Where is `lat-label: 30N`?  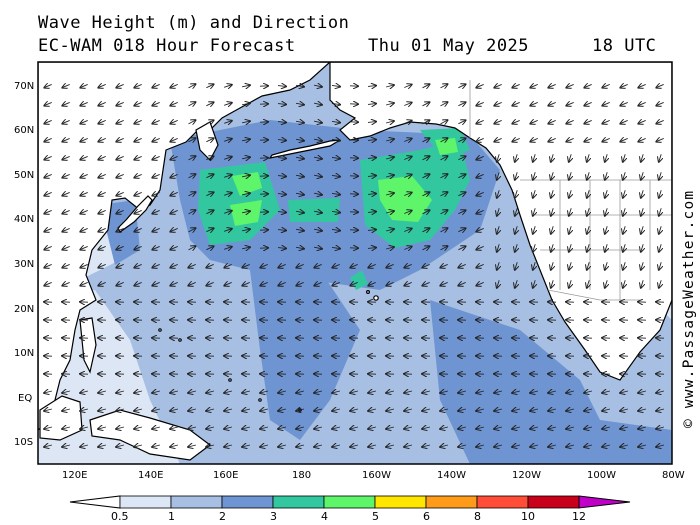
lat-label: 30N is located at coordinates (24, 264).